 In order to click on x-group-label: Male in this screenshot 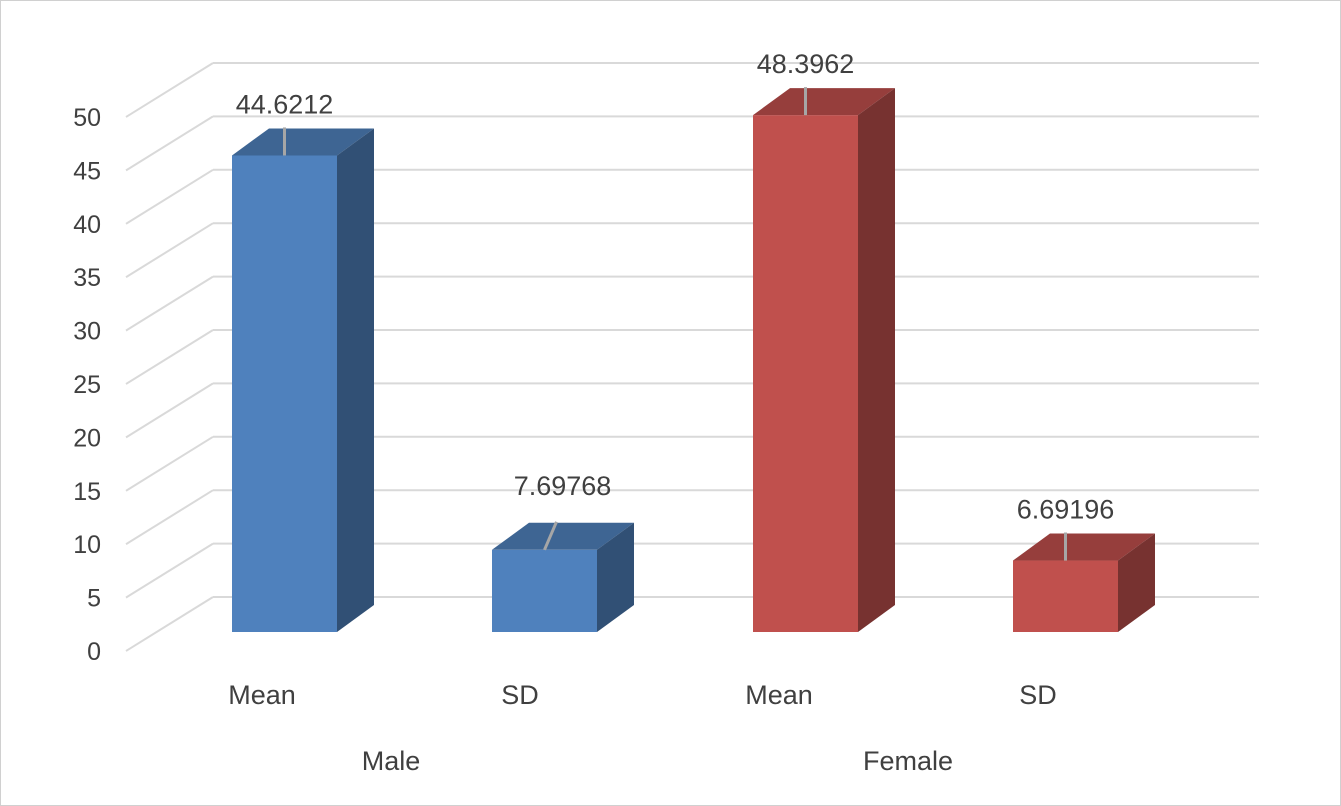, I will do `click(391, 761)`.